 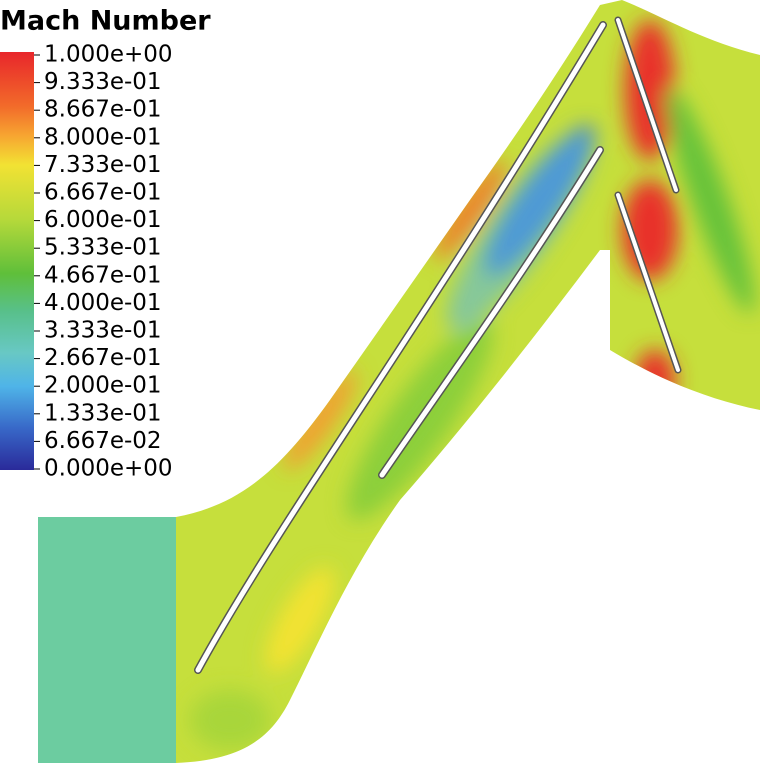 I want to click on legend-label: 6.667e-02, so click(x=103, y=441).